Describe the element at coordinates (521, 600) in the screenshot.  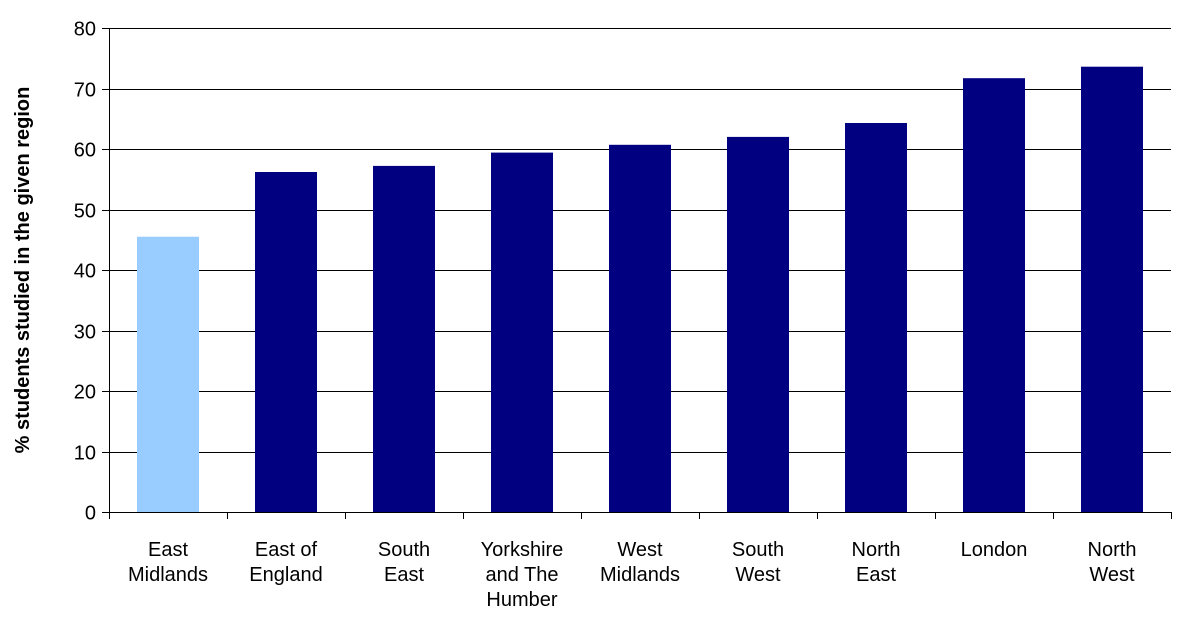
I see `x-tick-label-line: Humber` at that location.